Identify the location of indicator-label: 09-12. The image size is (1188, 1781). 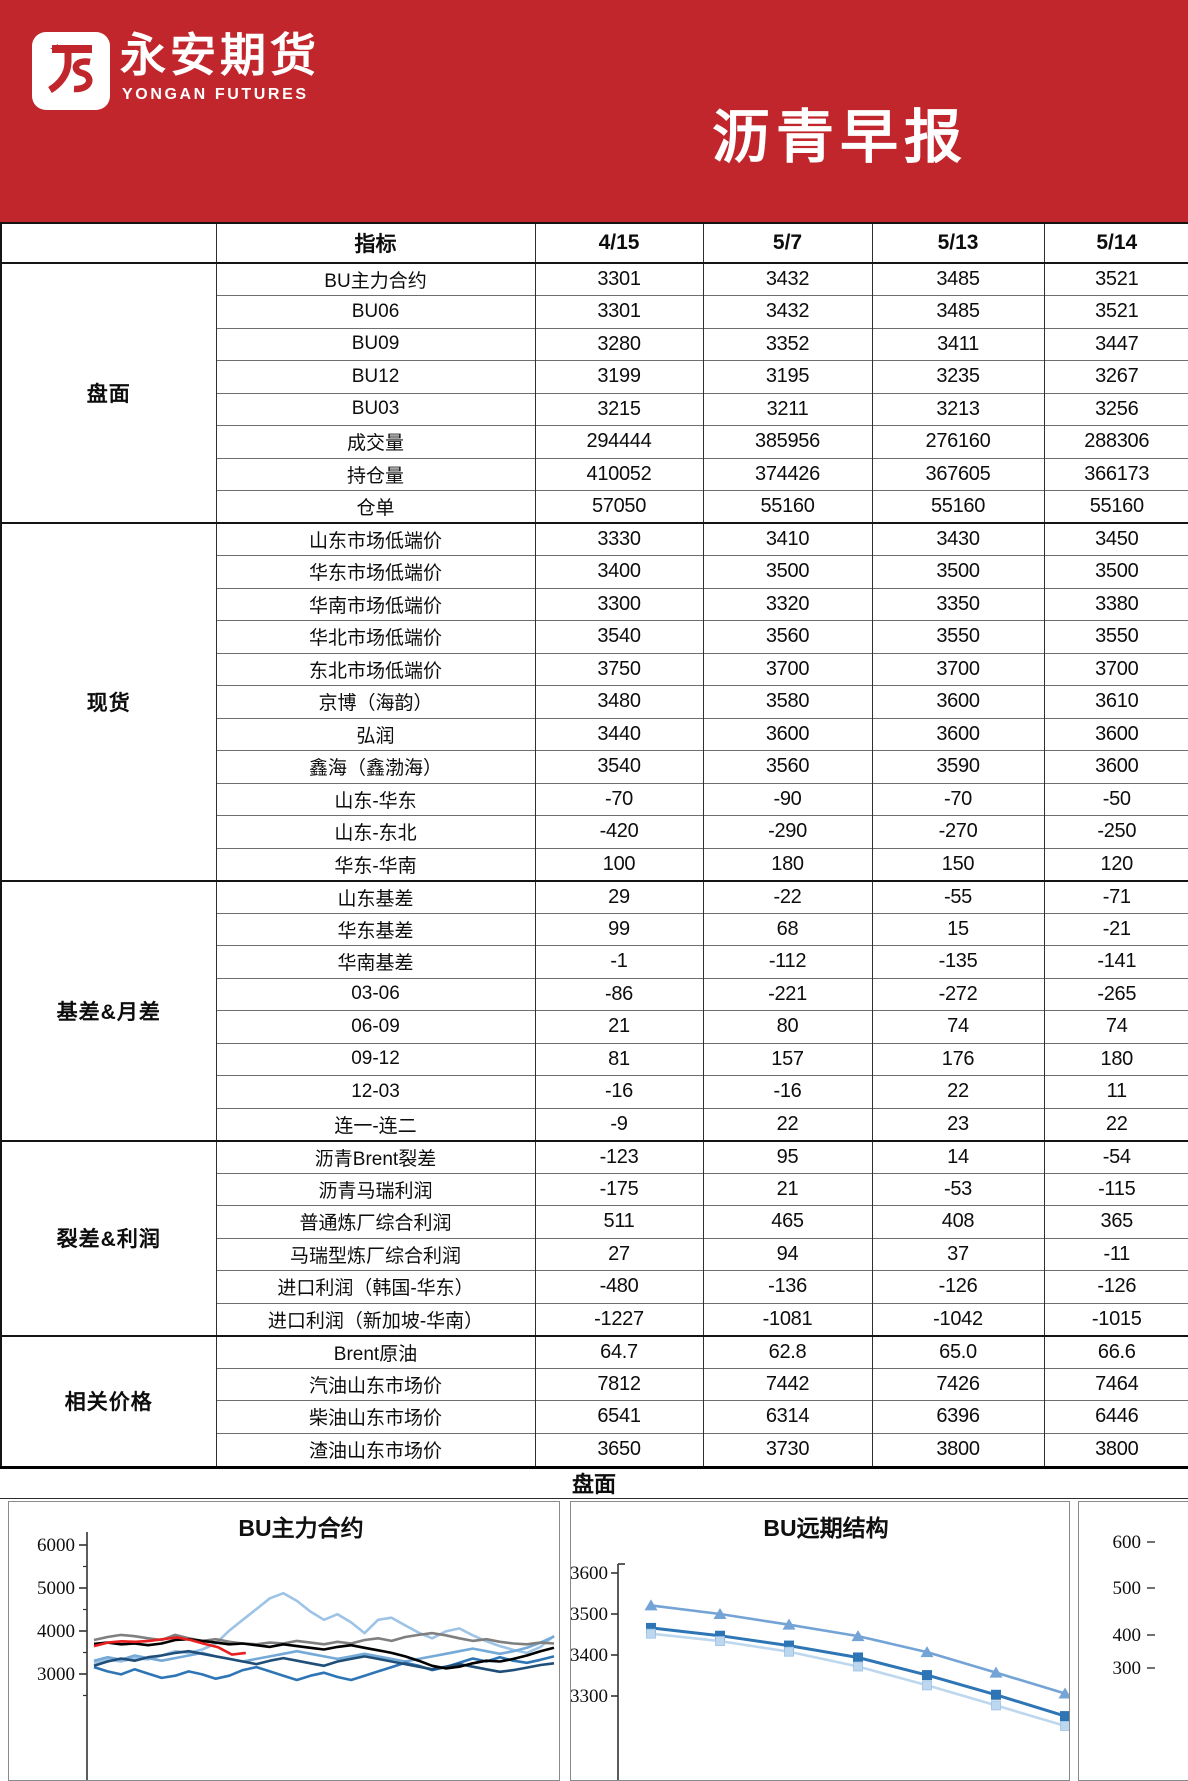
(375, 1059).